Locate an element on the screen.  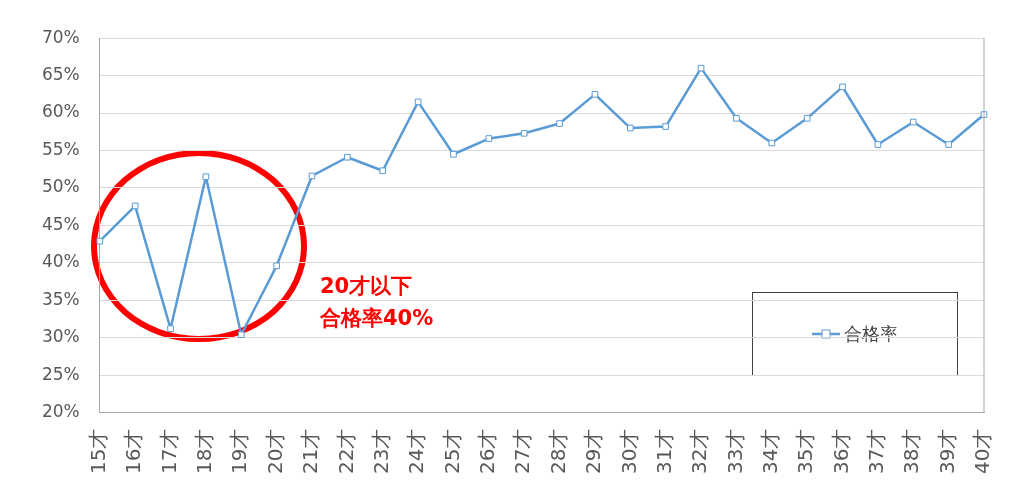
y-tick-label: 60% is located at coordinates (60, 111).